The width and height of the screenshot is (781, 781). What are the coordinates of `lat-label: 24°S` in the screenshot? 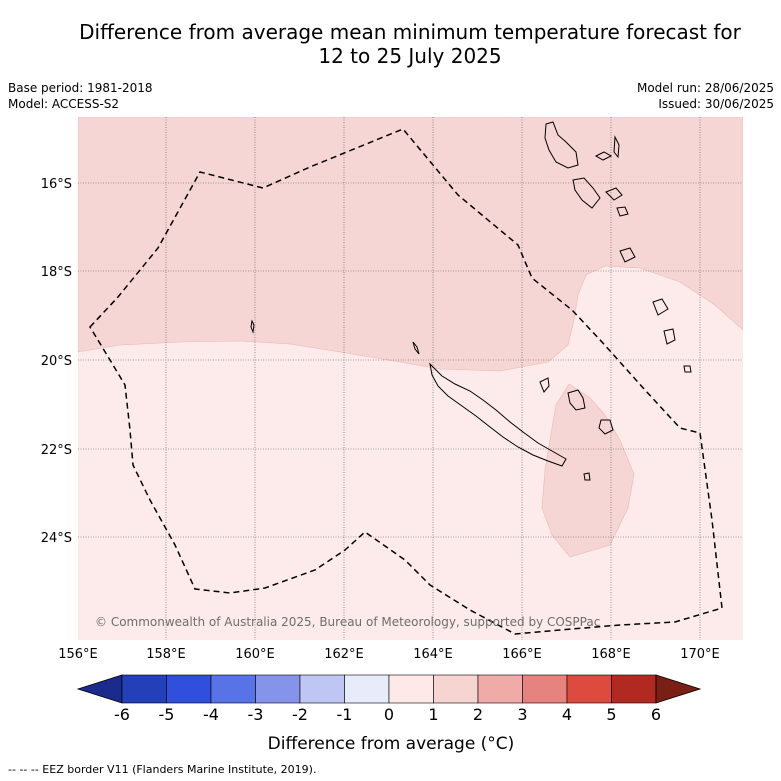 It's located at (56, 538).